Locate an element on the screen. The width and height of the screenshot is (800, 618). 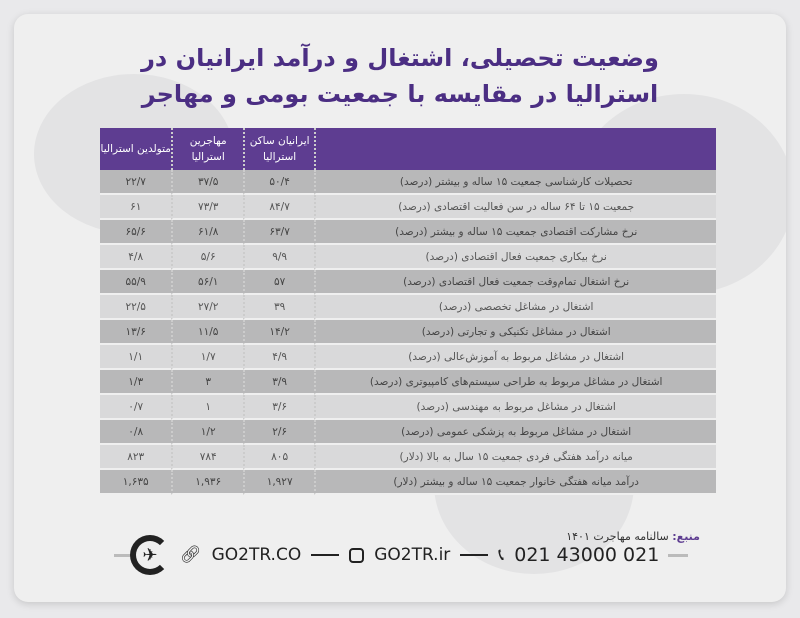
cell-value: ۵۶/۱ is located at coordinates (207, 282).